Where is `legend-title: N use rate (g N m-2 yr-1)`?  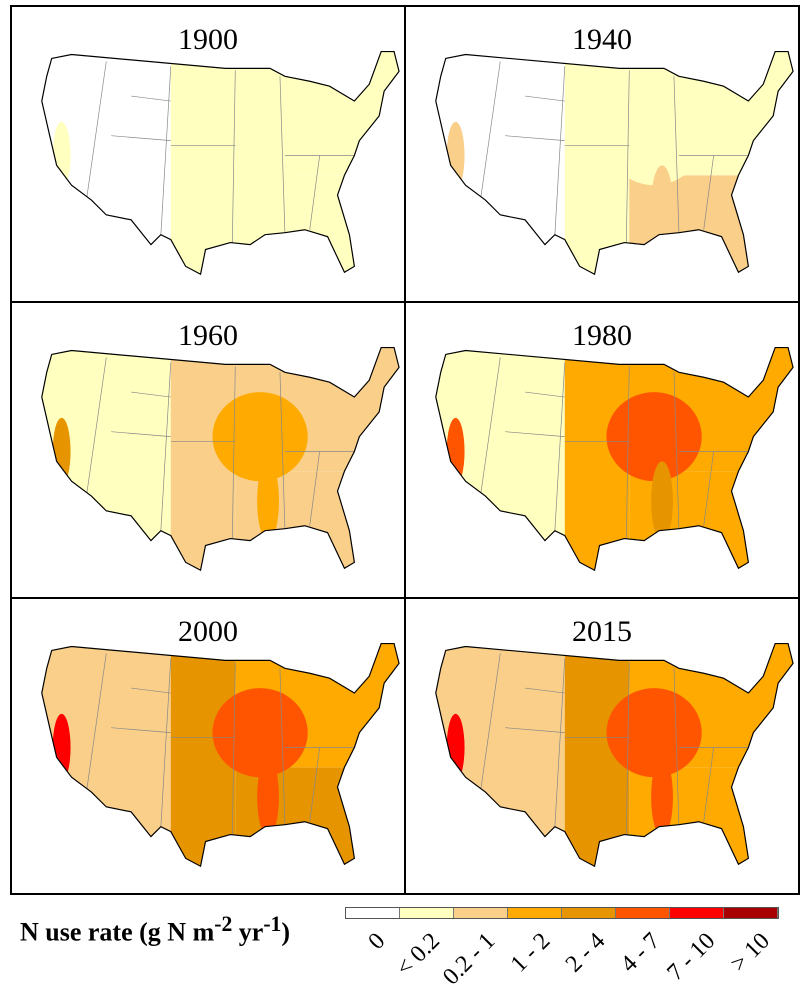 legend-title: N use rate (g N m-2 yr-1) is located at coordinates (155, 929).